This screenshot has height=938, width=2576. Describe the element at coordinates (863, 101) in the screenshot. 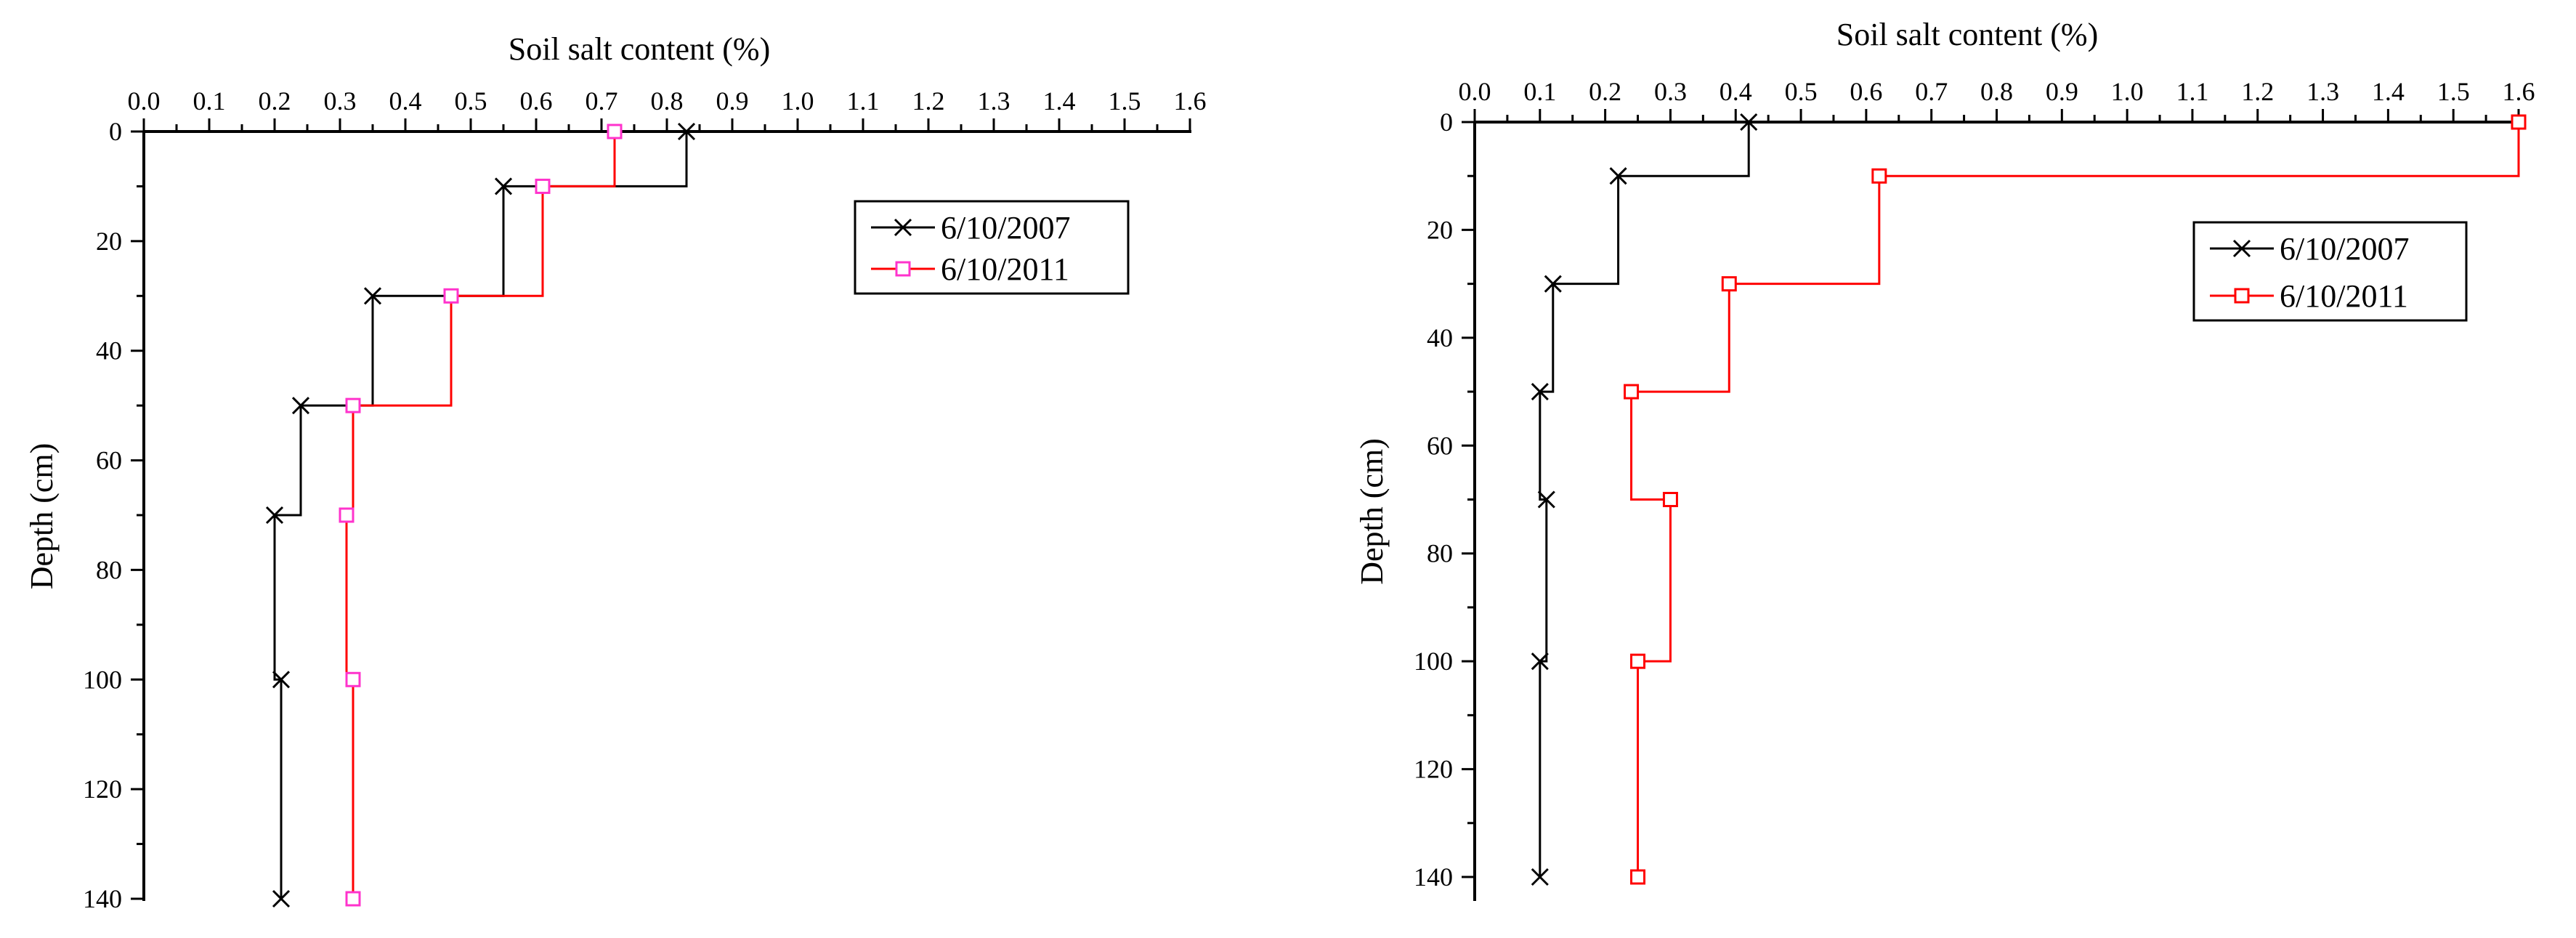

I see `x-tick-label: 1.1` at that location.